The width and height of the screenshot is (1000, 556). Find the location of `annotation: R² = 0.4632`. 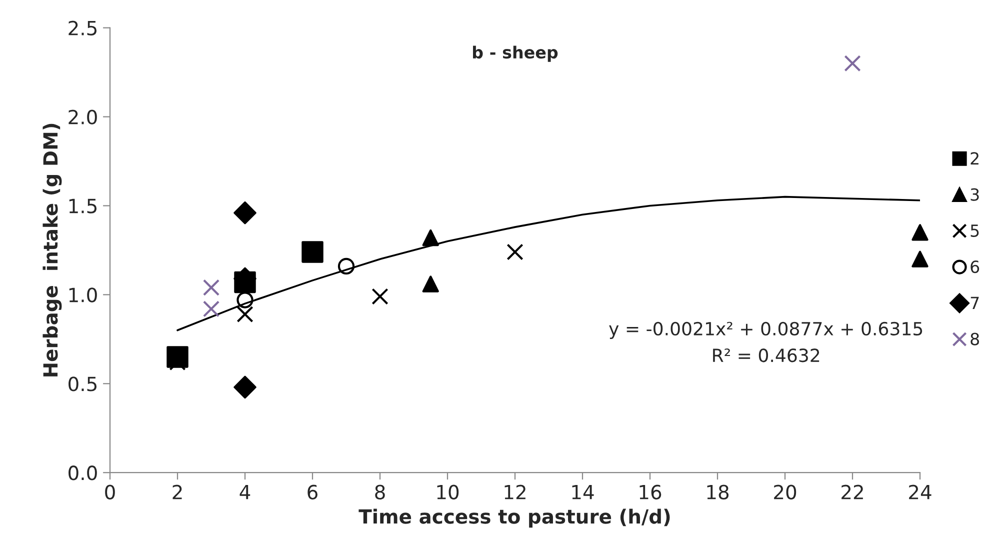

annotation: R² = 0.4632 is located at coordinates (766, 355).